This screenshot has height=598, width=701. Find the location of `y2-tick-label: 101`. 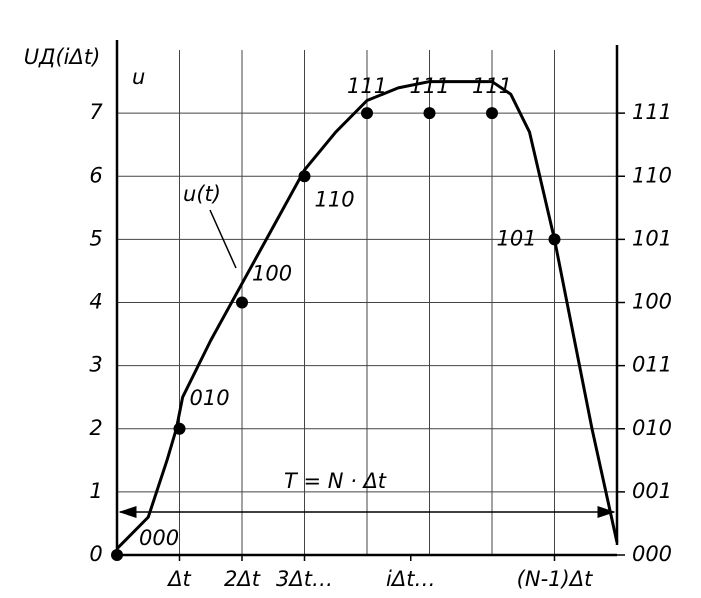

y2-tick-label: 101 is located at coordinates (652, 238).